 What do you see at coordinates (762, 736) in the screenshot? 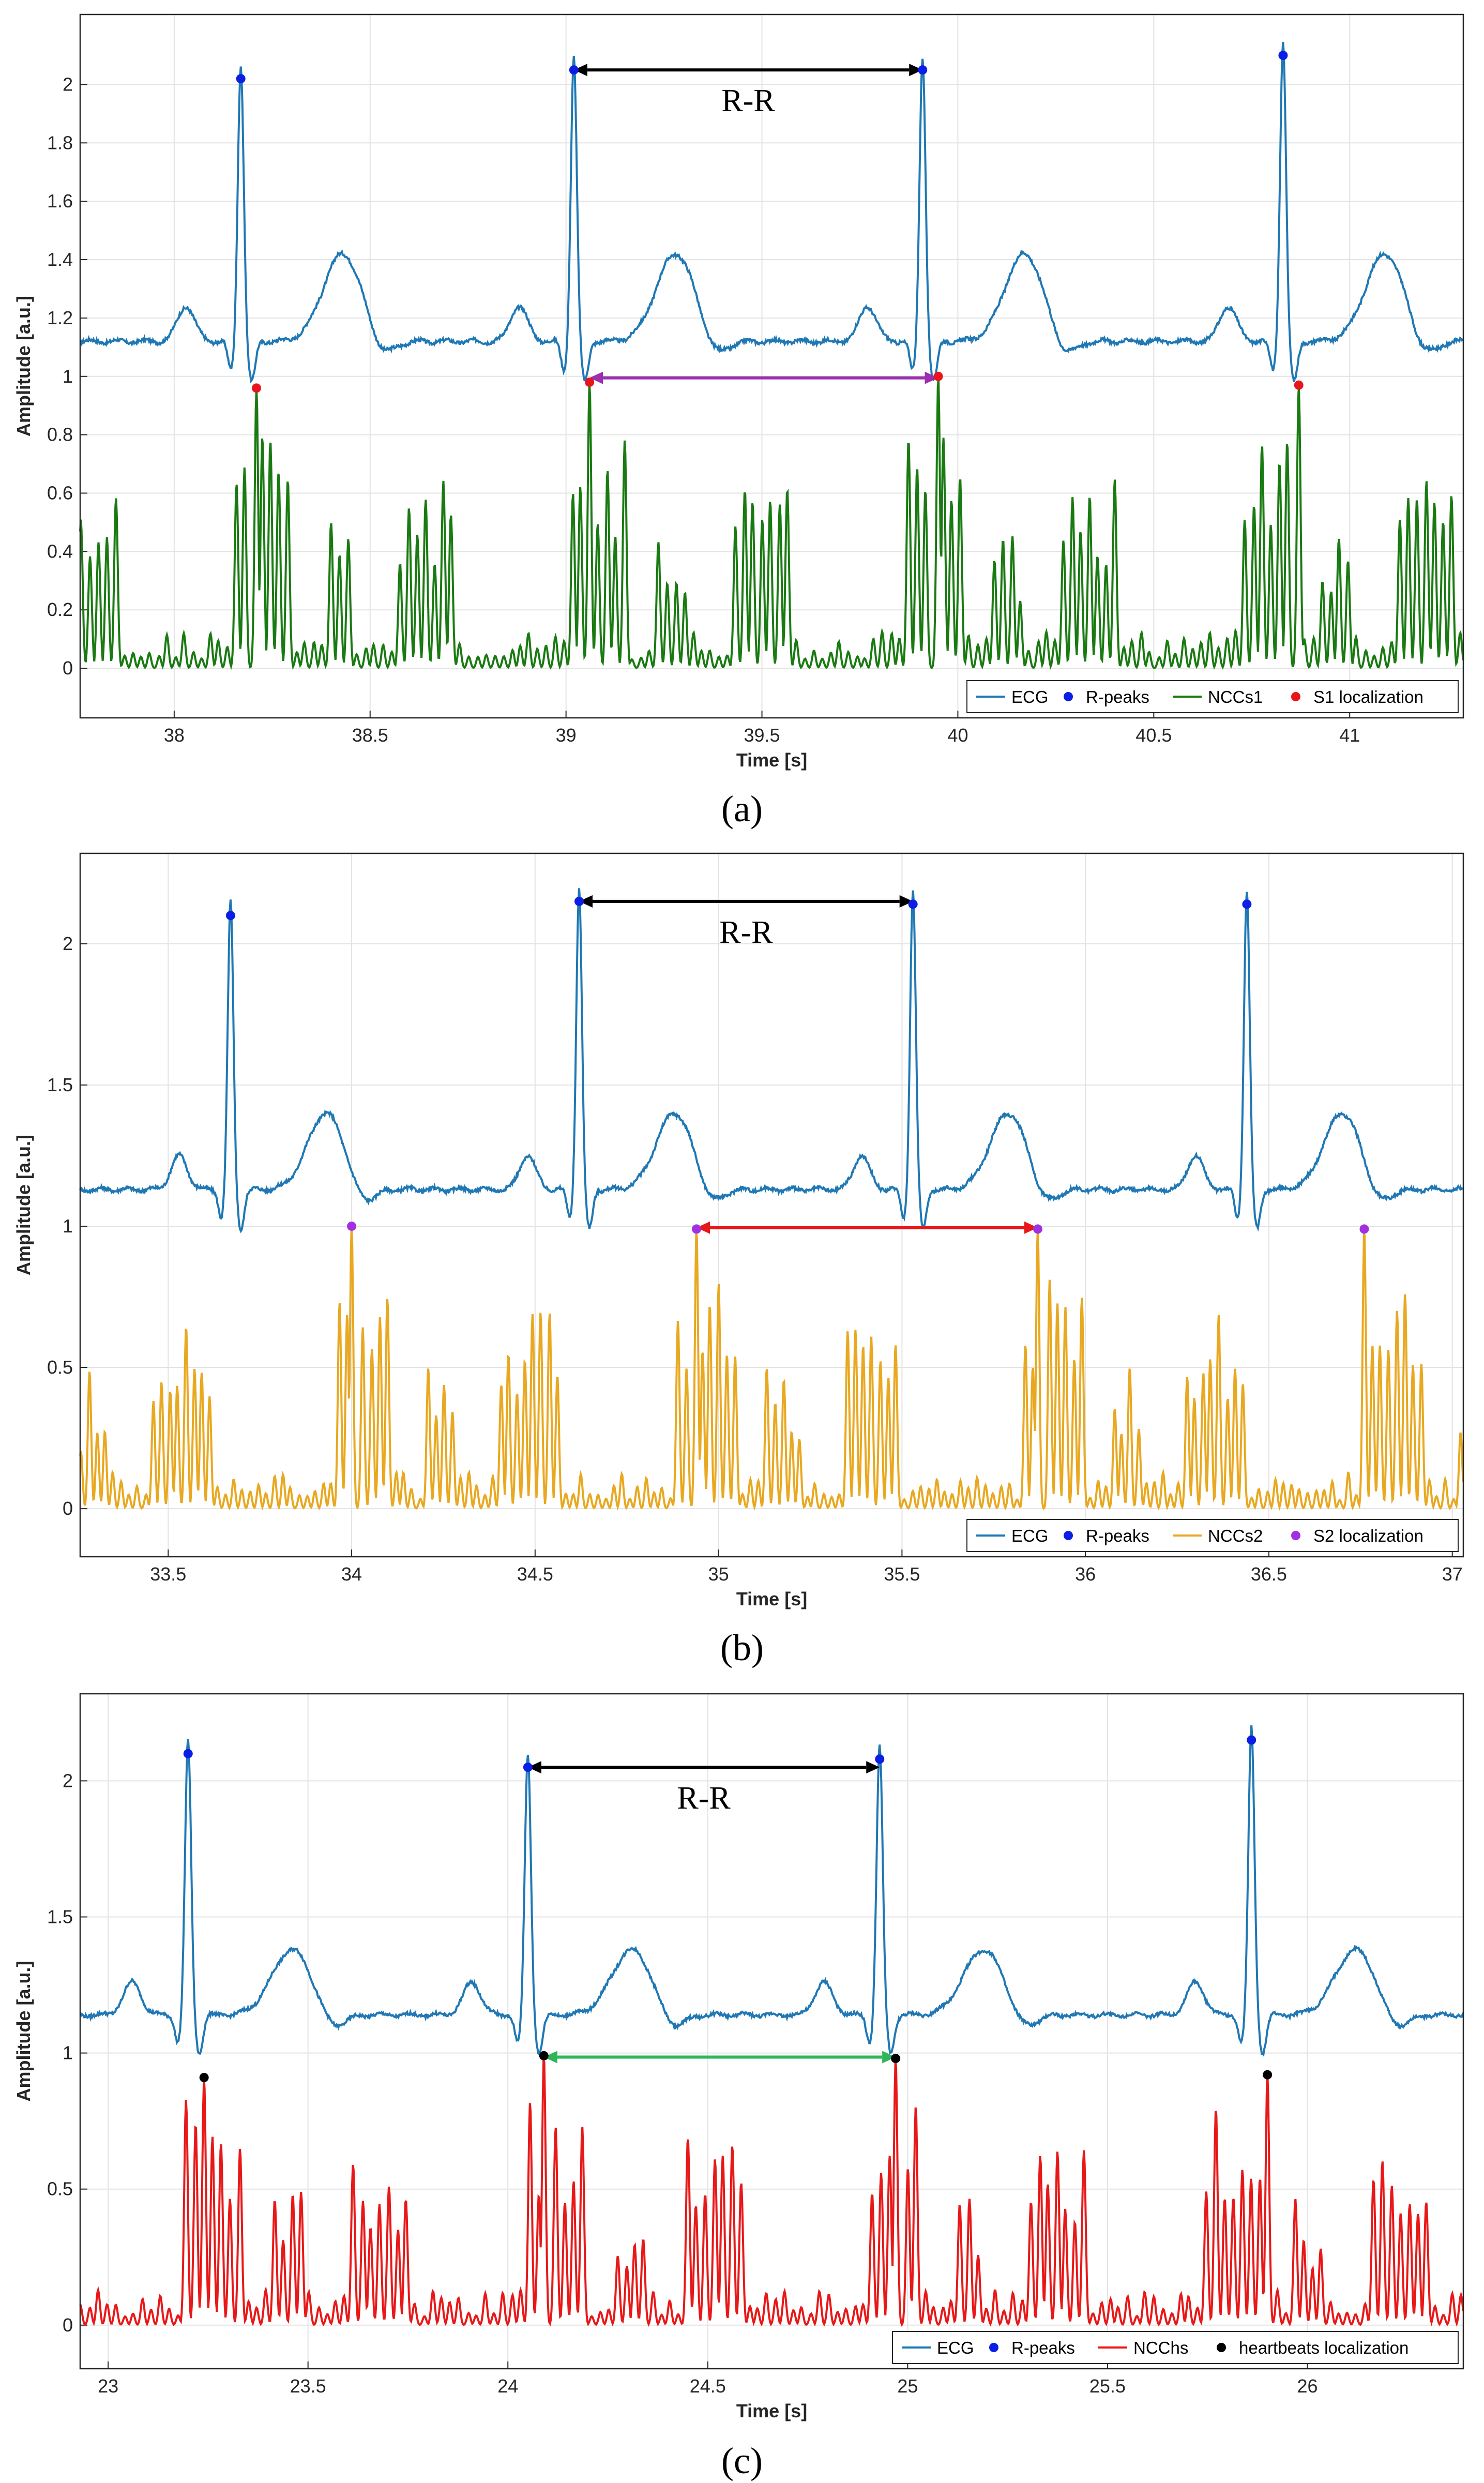
I see `x-tick-label: 39.5` at bounding box center [762, 736].